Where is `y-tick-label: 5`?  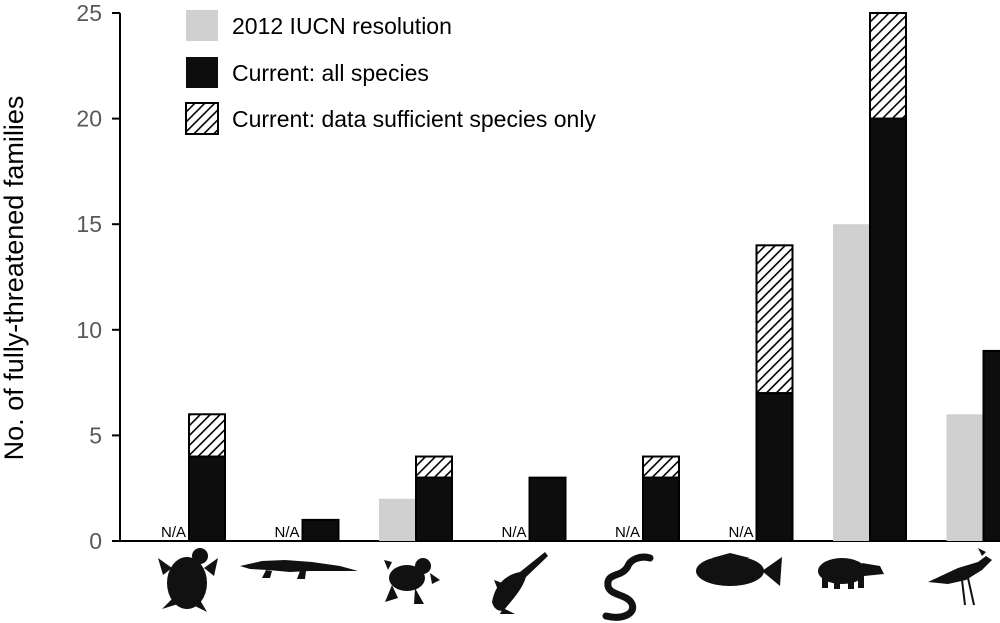 y-tick-label: 5 is located at coordinates (95, 435).